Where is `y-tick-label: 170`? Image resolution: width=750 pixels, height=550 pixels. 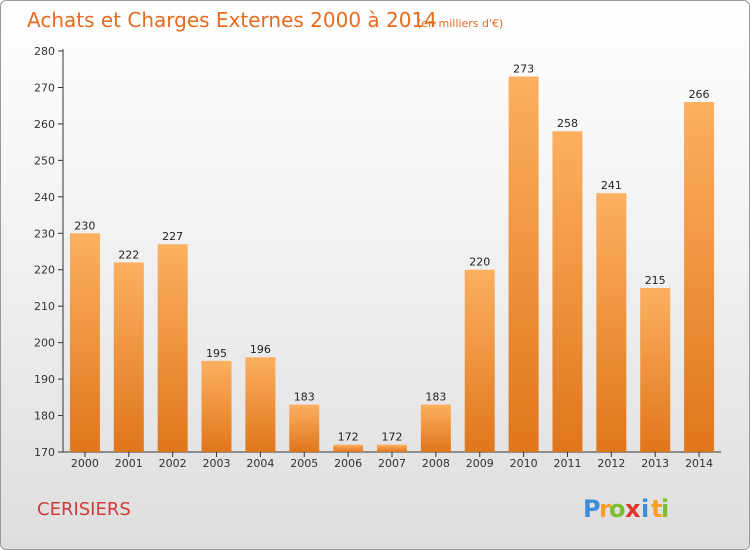 y-tick-label: 170 is located at coordinates (44, 452).